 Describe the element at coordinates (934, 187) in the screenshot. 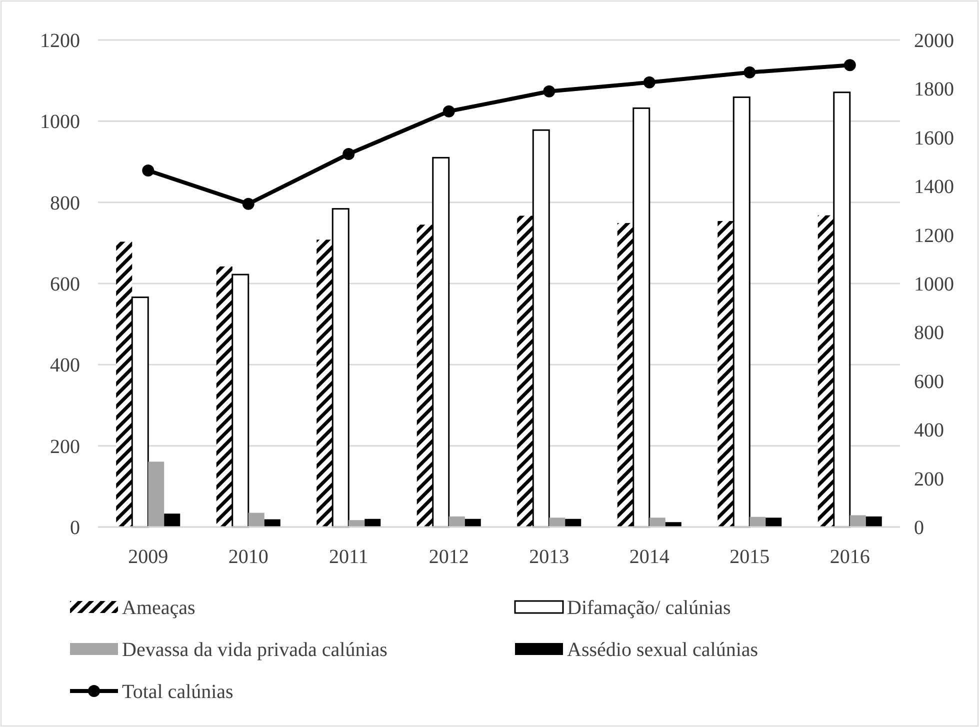

I see `y2-tick-label: 1400` at that location.